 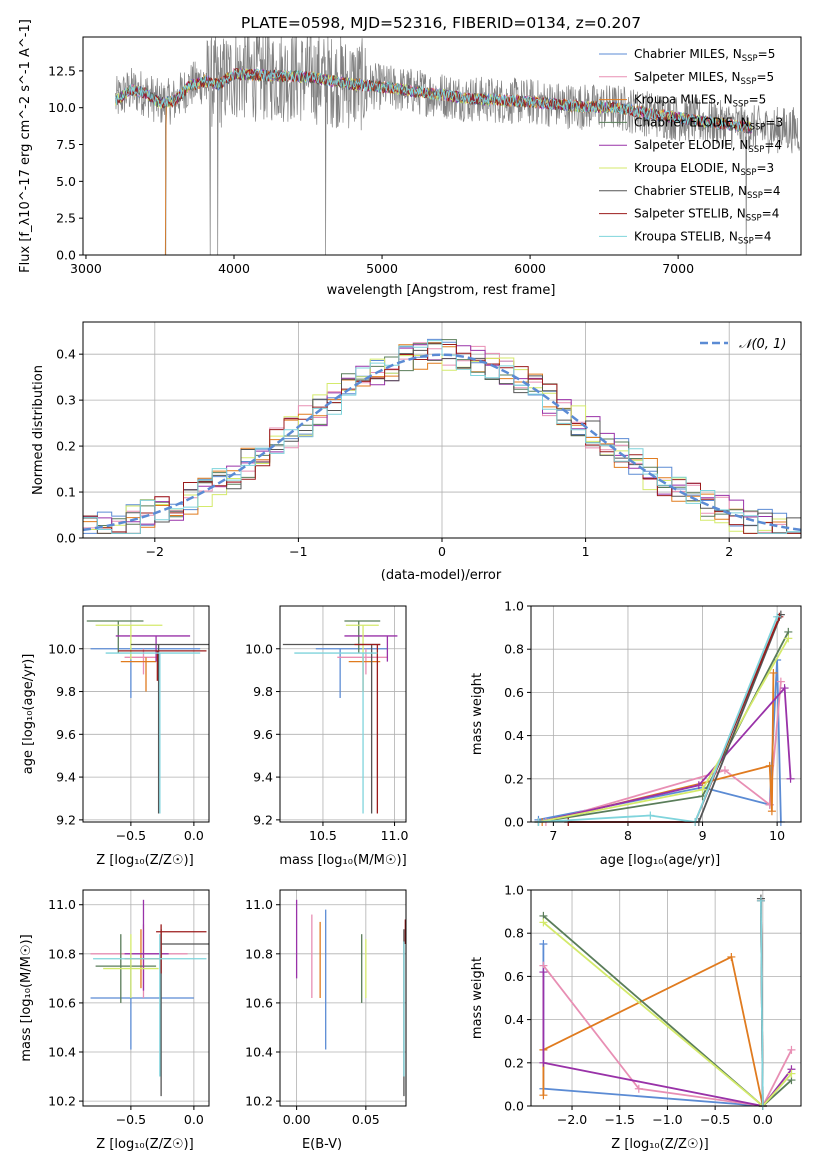 What do you see at coordinates (514, 692) in the screenshot?
I see `weight-vs-age-ytick-label: 0.6` at bounding box center [514, 692].